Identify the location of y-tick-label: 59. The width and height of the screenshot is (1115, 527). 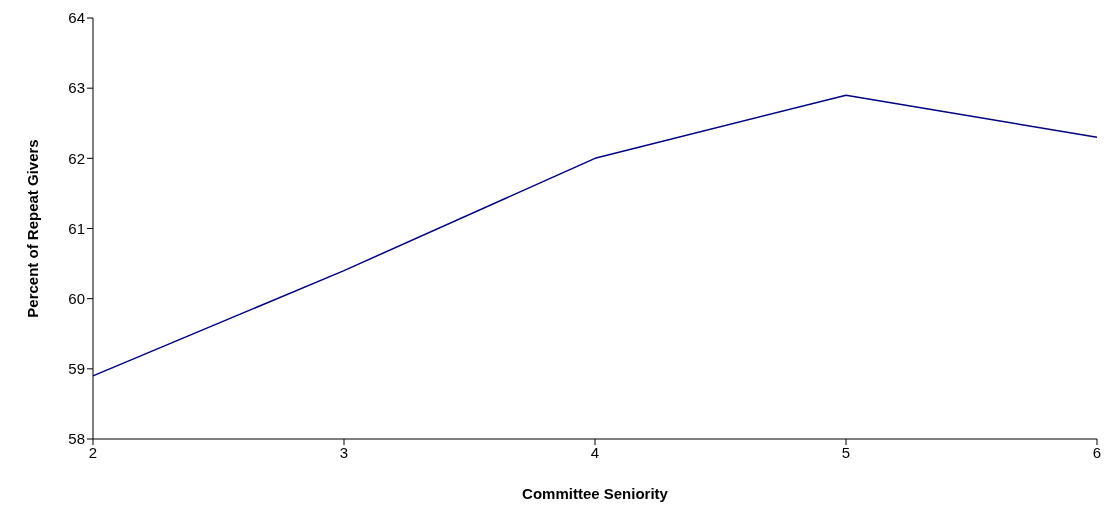
(76, 369).